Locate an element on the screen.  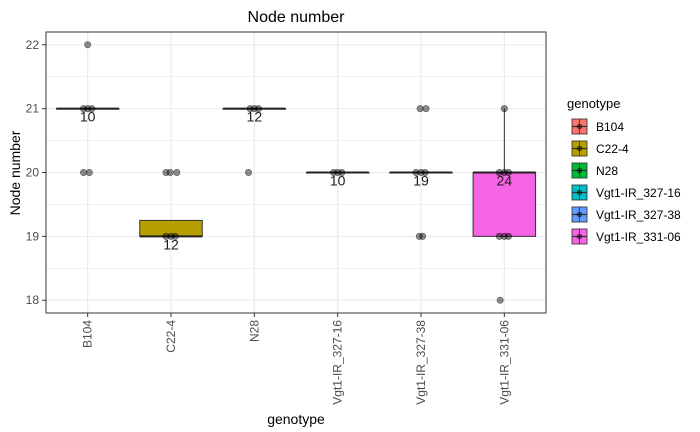
legend-item-Vgt1-IR_327-38: Vgt1-IR_327-38 is located at coordinates (626, 214).